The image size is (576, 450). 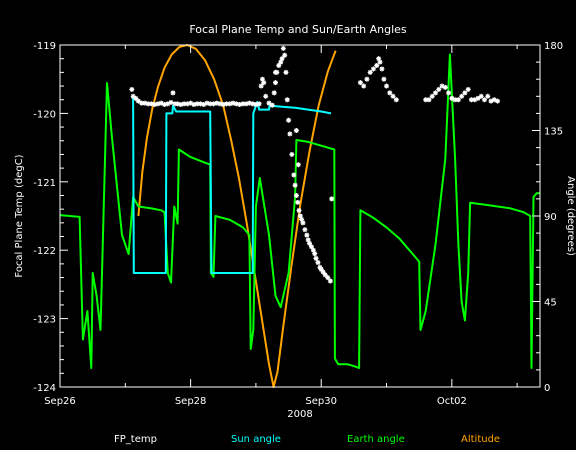 What do you see at coordinates (553, 46) in the screenshot?
I see `y-right-tick-label: 180` at bounding box center [553, 46].